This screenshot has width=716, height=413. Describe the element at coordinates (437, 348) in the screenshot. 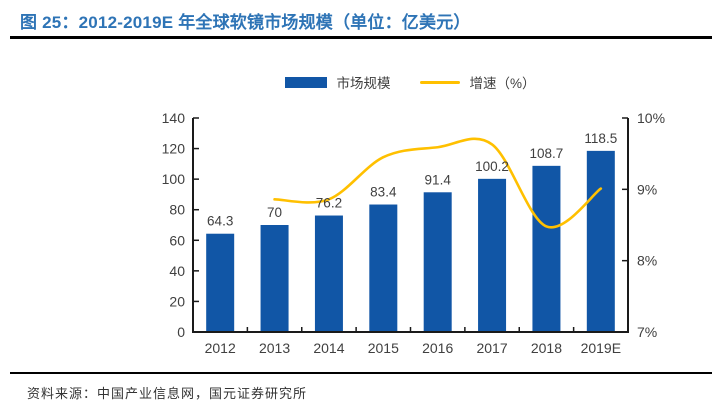

I see `x-axis-label-2016: 2016` at that location.